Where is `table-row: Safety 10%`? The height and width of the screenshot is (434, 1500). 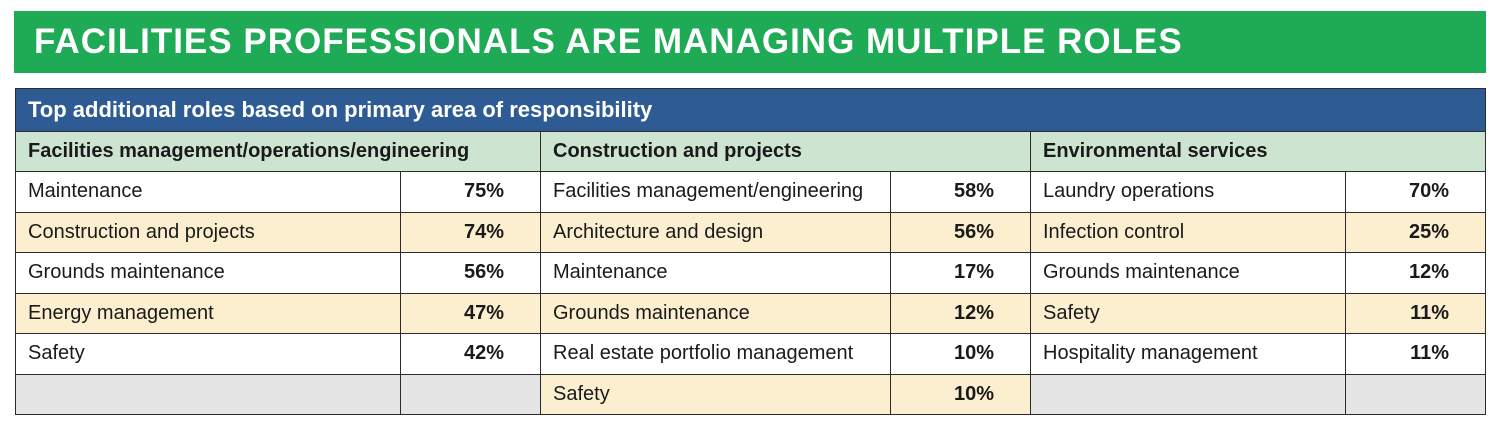
table-row: Safety 10% is located at coordinates (751, 394).